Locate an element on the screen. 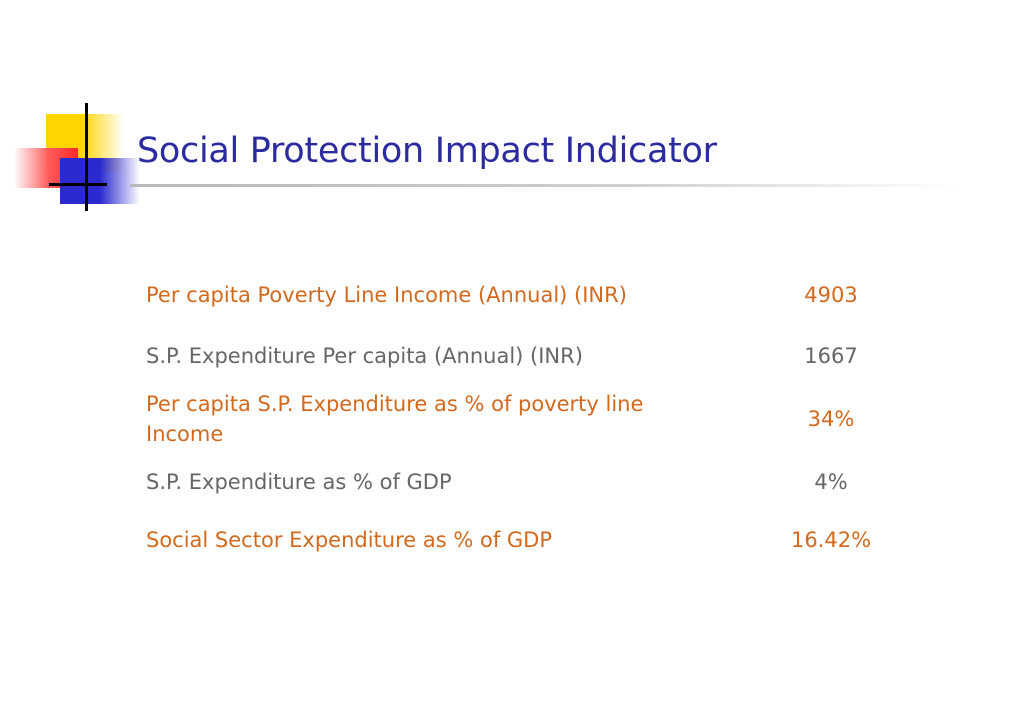 The image size is (1023, 708). logo-squares is located at coordinates (80, 110).